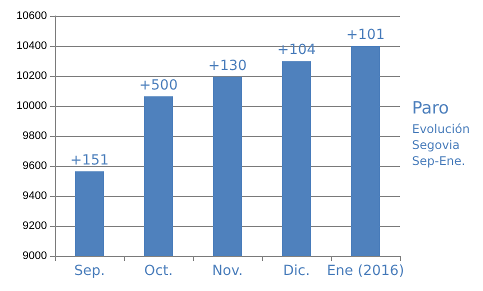  What do you see at coordinates (296, 271) in the screenshot?
I see `x-tick-label: Dic.` at bounding box center [296, 271].